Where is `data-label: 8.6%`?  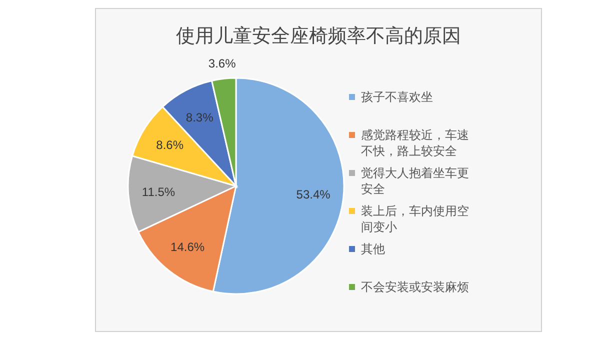
data-label: 8.6% is located at coordinates (170, 145).